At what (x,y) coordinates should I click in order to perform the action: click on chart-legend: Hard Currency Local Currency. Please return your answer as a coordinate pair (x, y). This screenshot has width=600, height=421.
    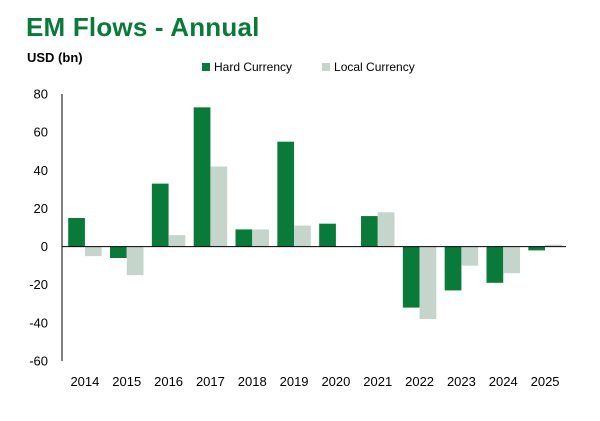
    Looking at the image, I should click on (323, 67).